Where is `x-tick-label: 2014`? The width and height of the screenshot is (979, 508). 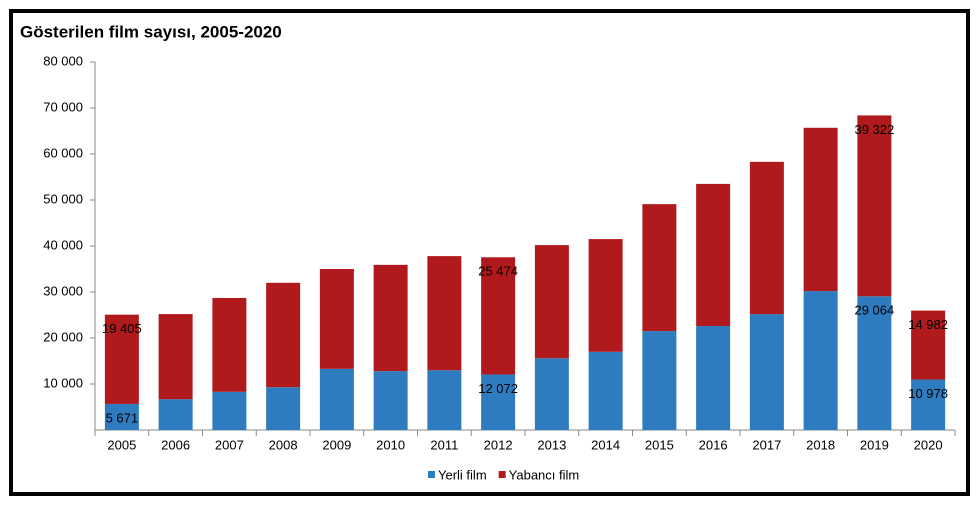
x-tick-label: 2014 is located at coordinates (605, 444).